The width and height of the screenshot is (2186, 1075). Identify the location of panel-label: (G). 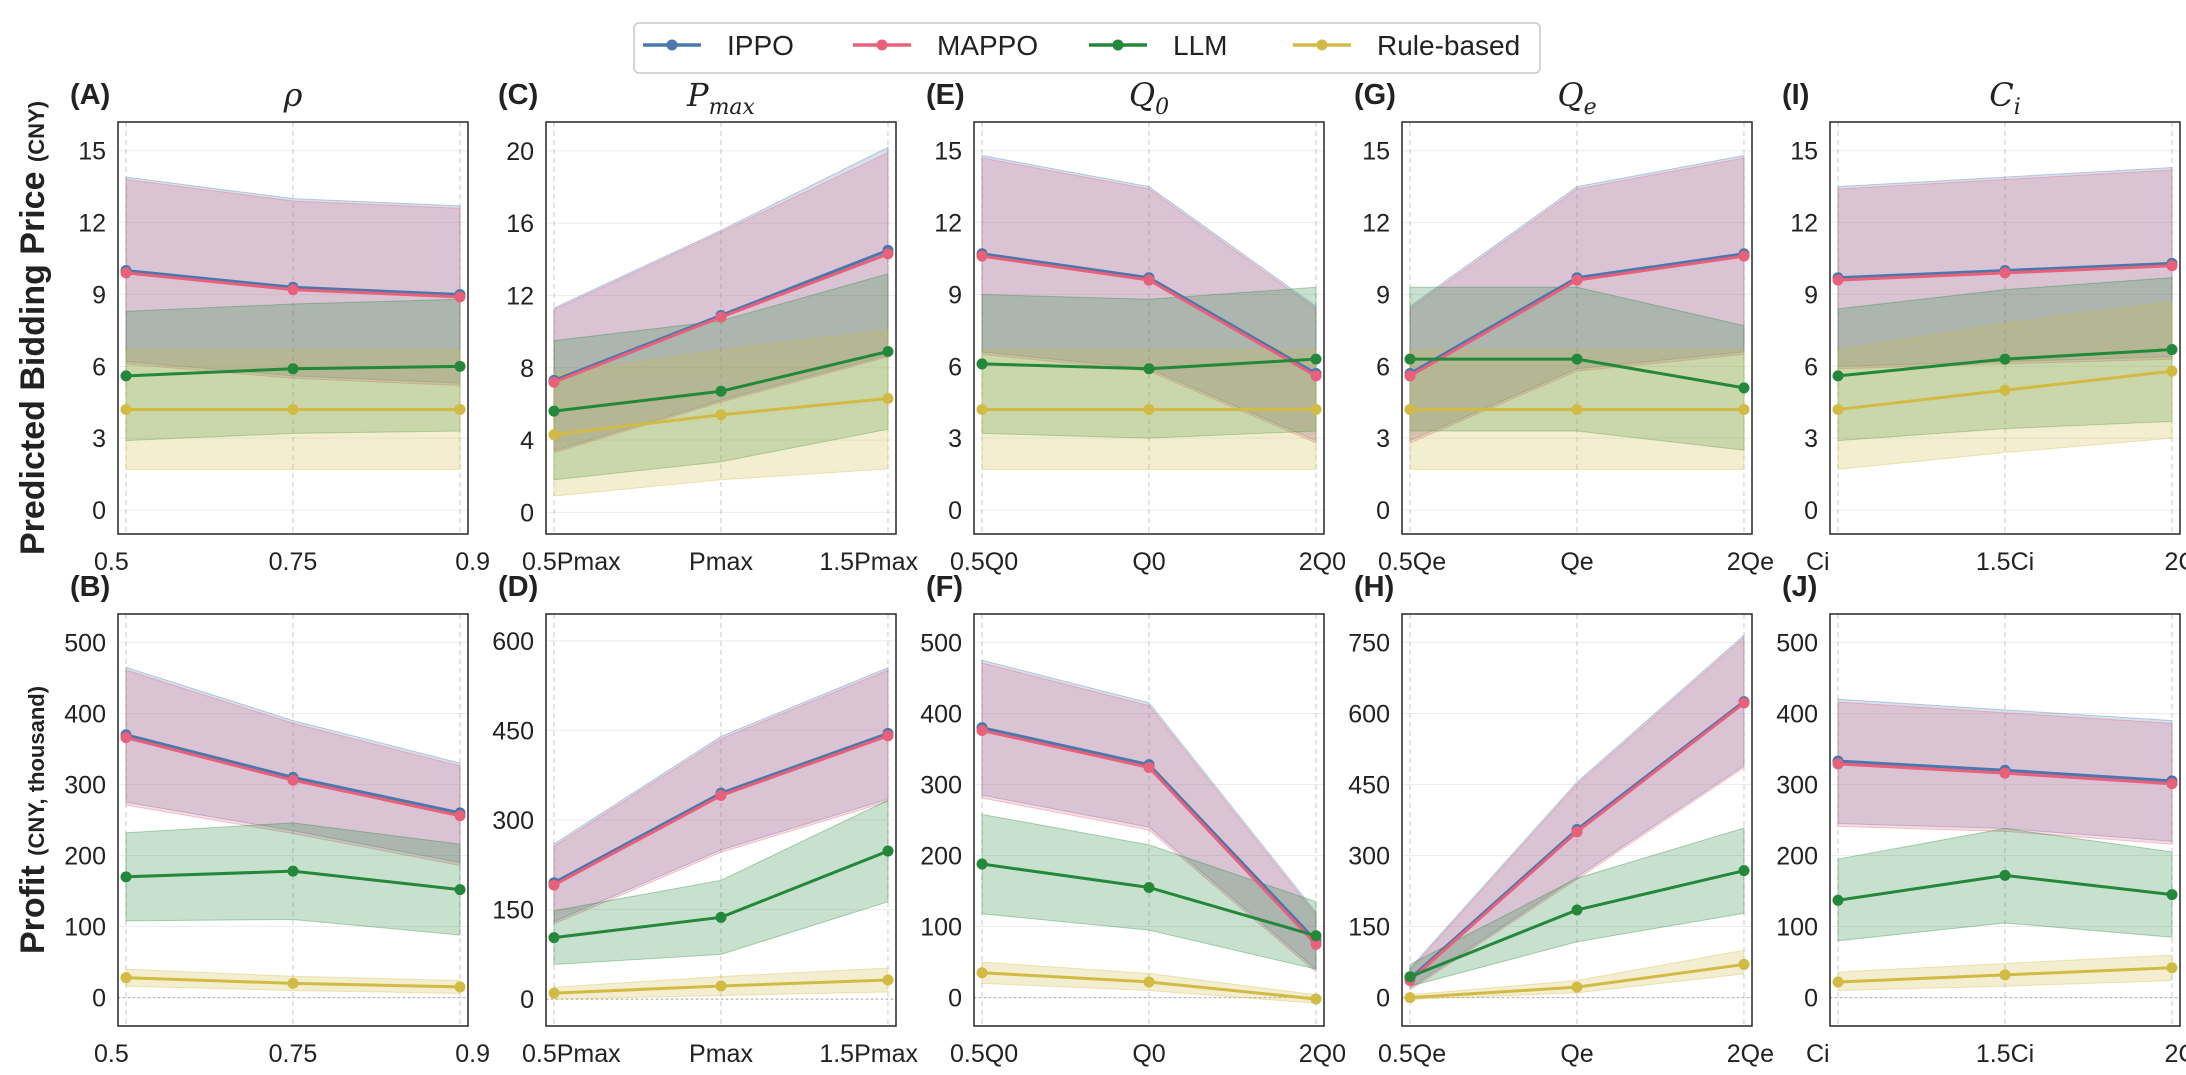
(1375, 95).